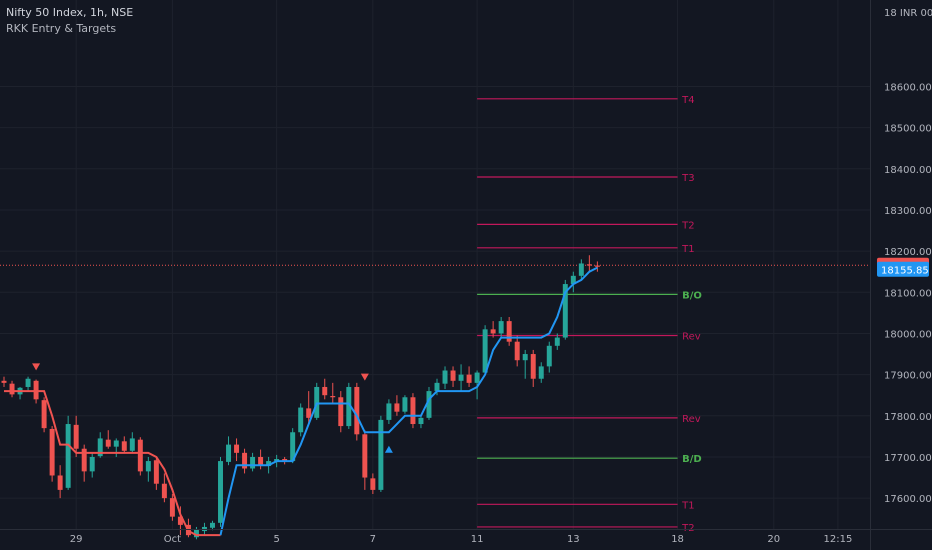 This screenshot has height=550, width=932. I want to click on level-label: Rev, so click(691, 337).